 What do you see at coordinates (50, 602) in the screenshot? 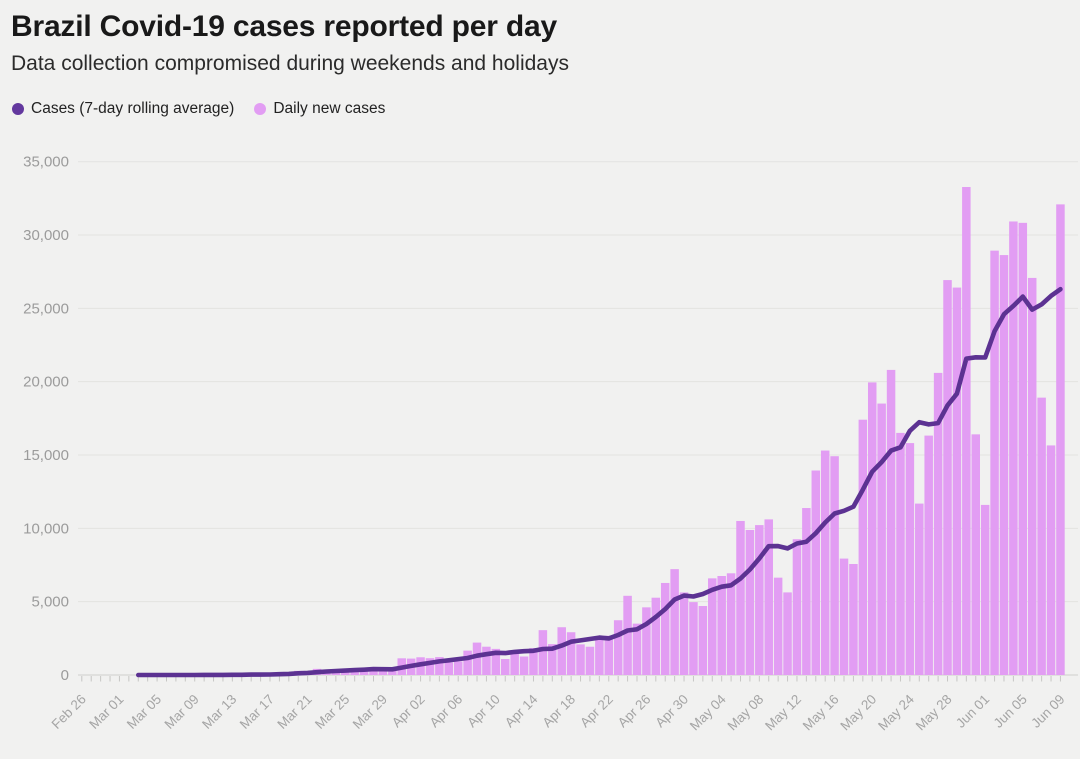
I see `y-axis-tick-label: 5,000` at bounding box center [50, 602].